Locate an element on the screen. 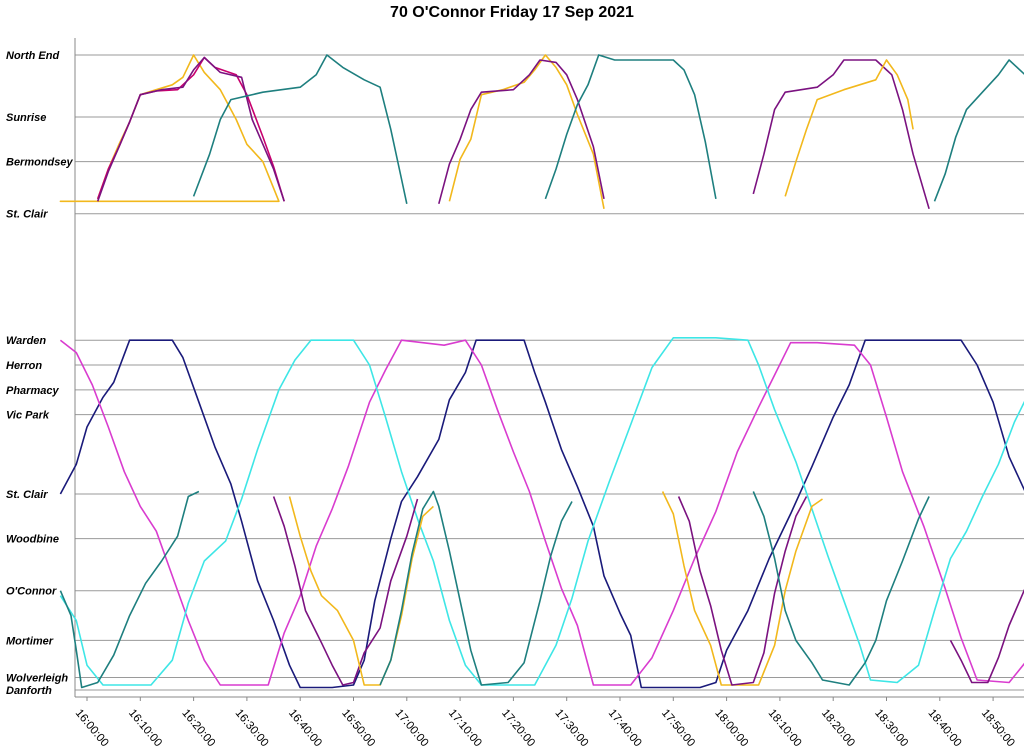 Image resolution: width=1024 pixels, height=752 pixels. stop-label-6: Pharmacy is located at coordinates (32, 391).